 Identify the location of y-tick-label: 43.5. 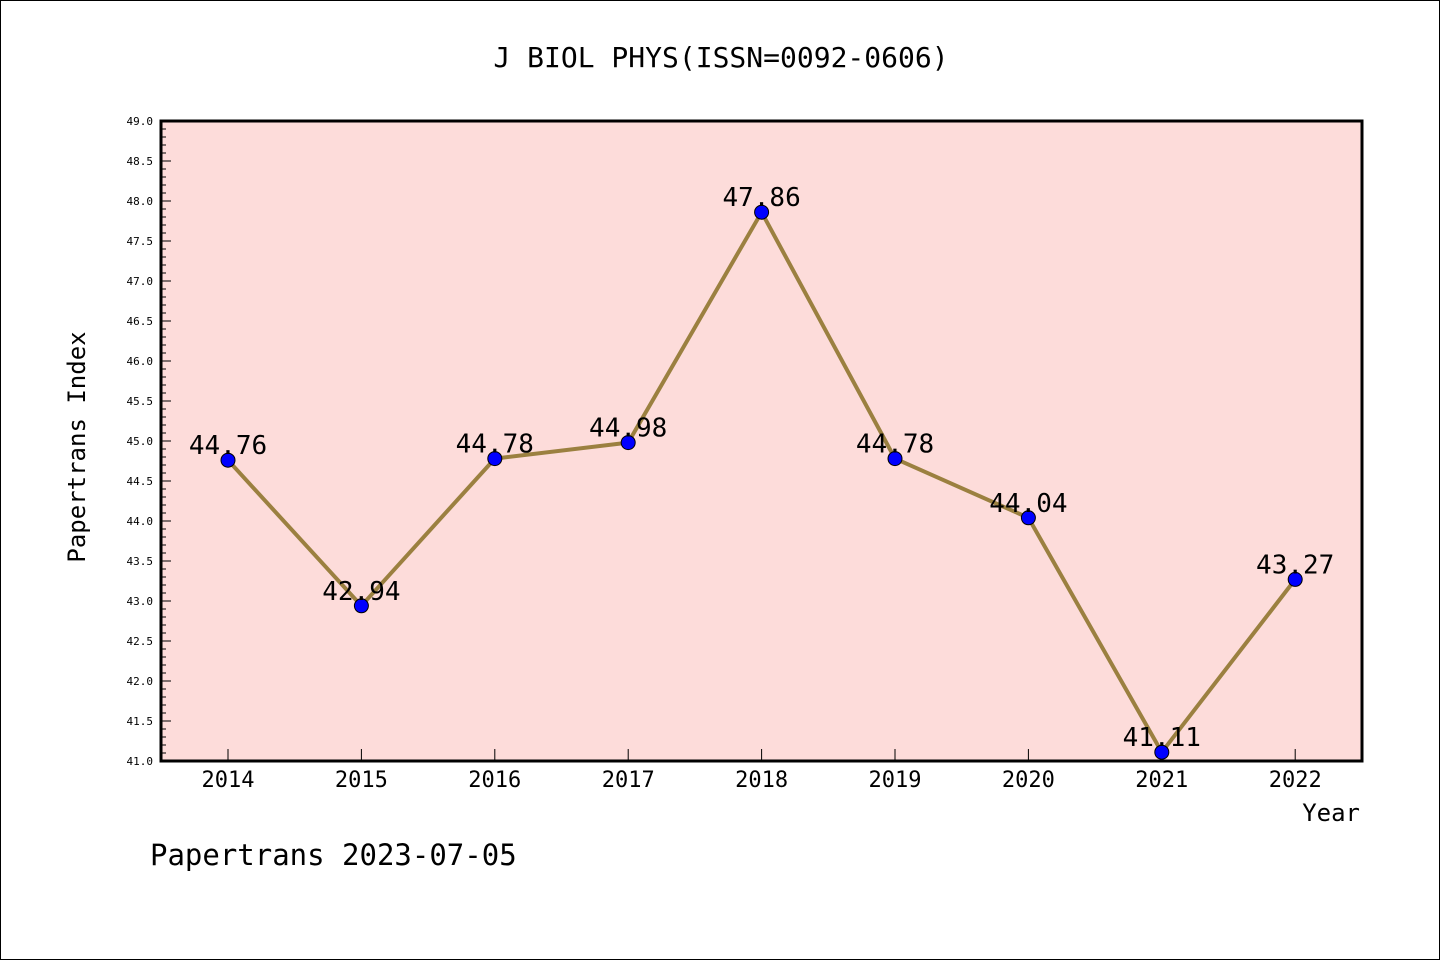
(140, 561).